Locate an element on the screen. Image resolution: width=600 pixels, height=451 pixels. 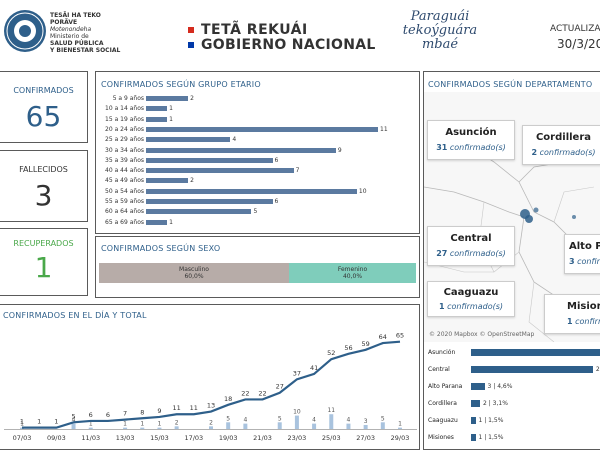
age-bar-label: 20 a 24 años is located at coordinates (124, 129).